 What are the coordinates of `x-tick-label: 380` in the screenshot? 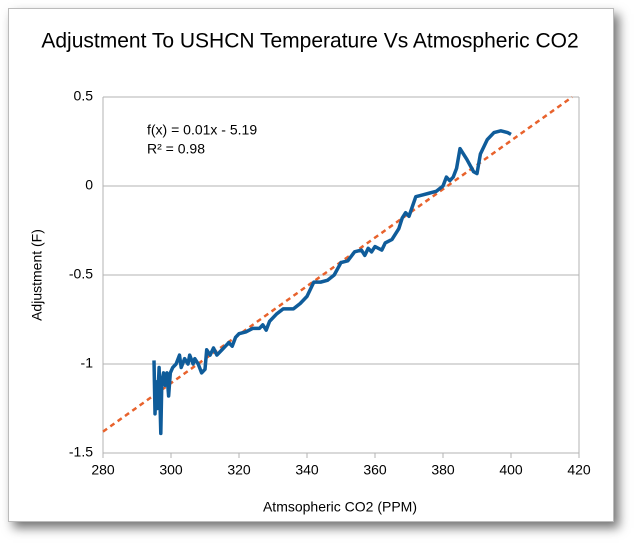 It's located at (443, 470).